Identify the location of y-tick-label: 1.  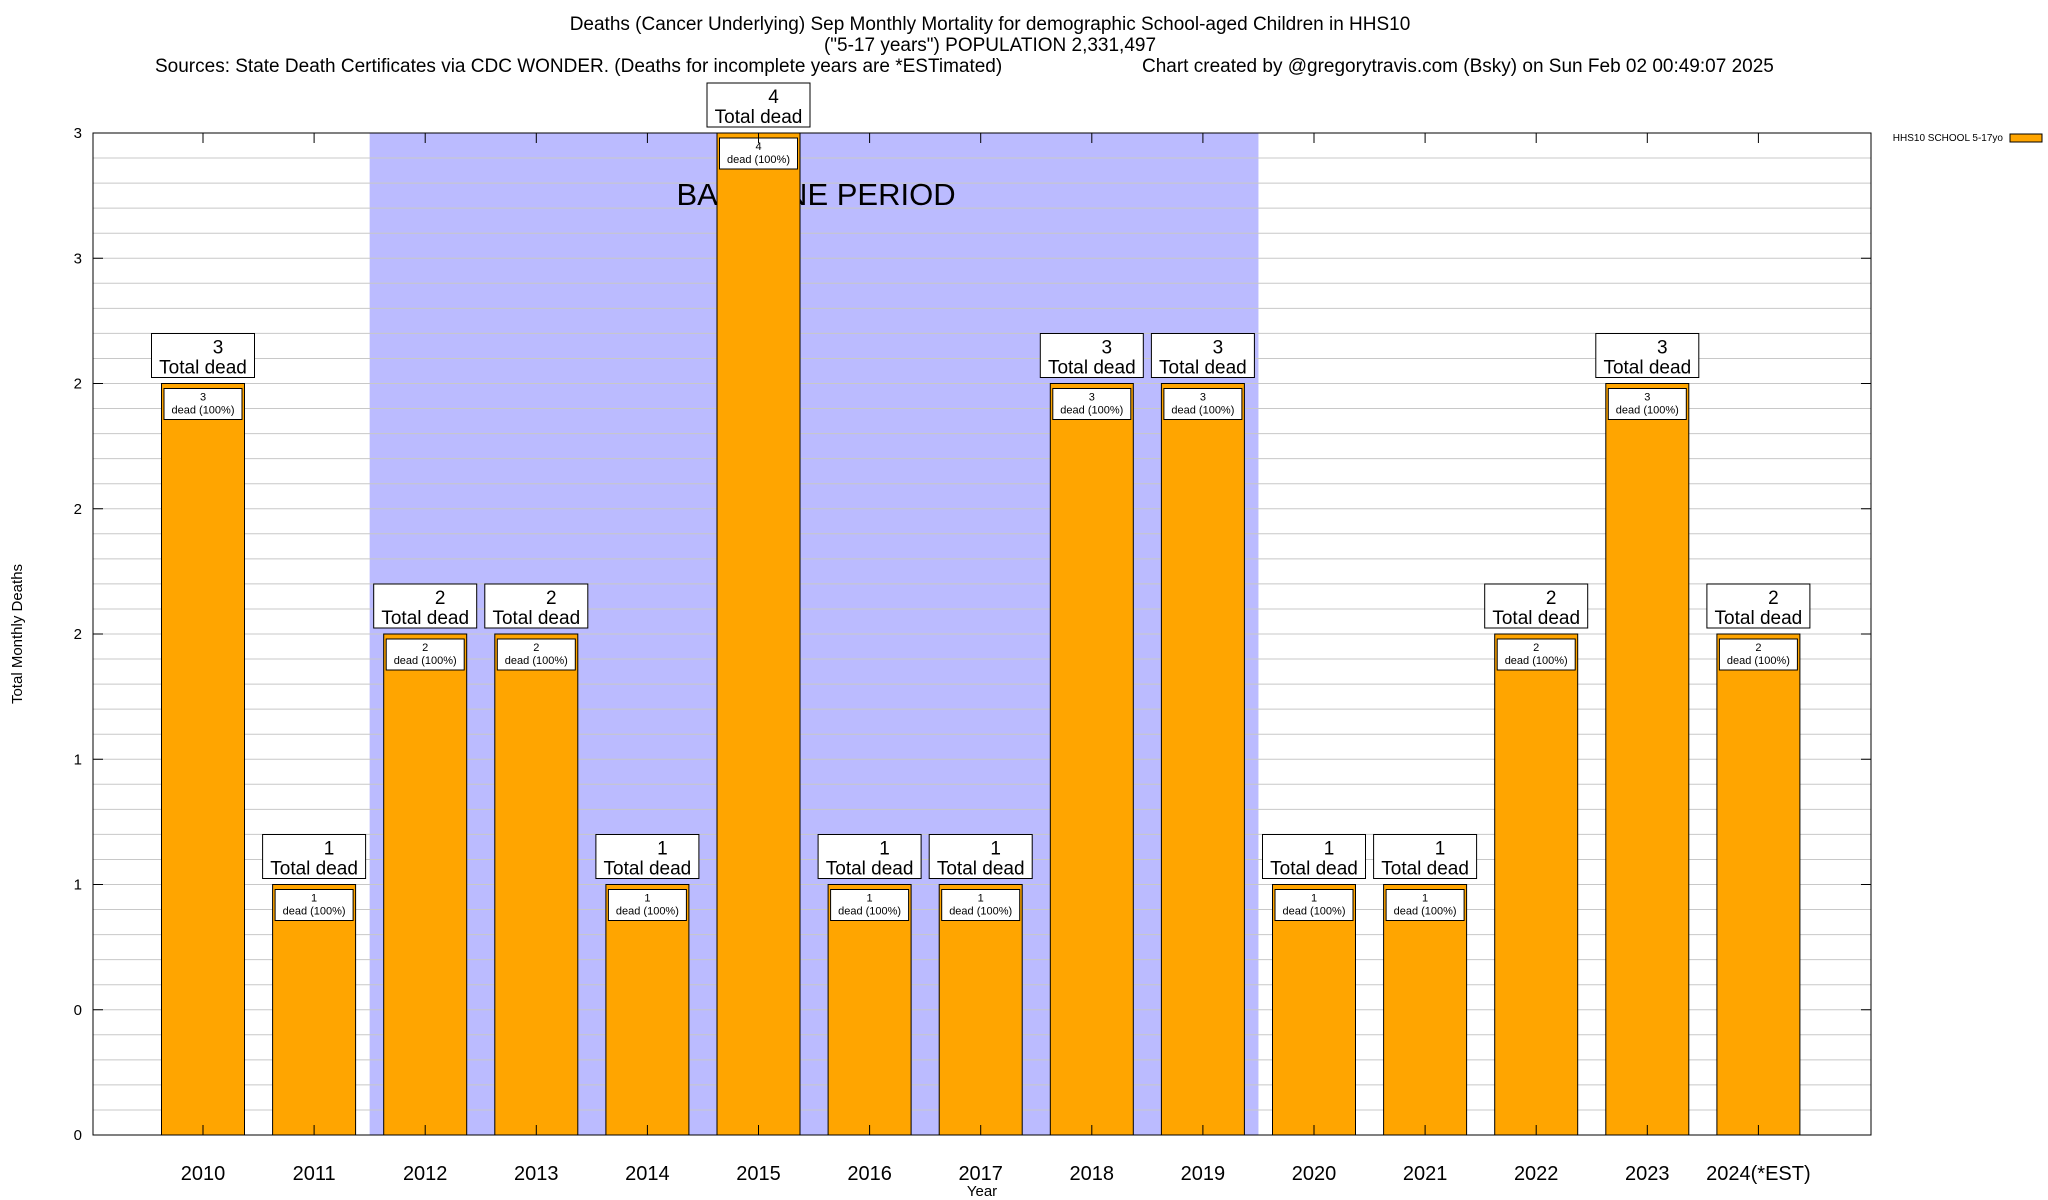
(78, 885).